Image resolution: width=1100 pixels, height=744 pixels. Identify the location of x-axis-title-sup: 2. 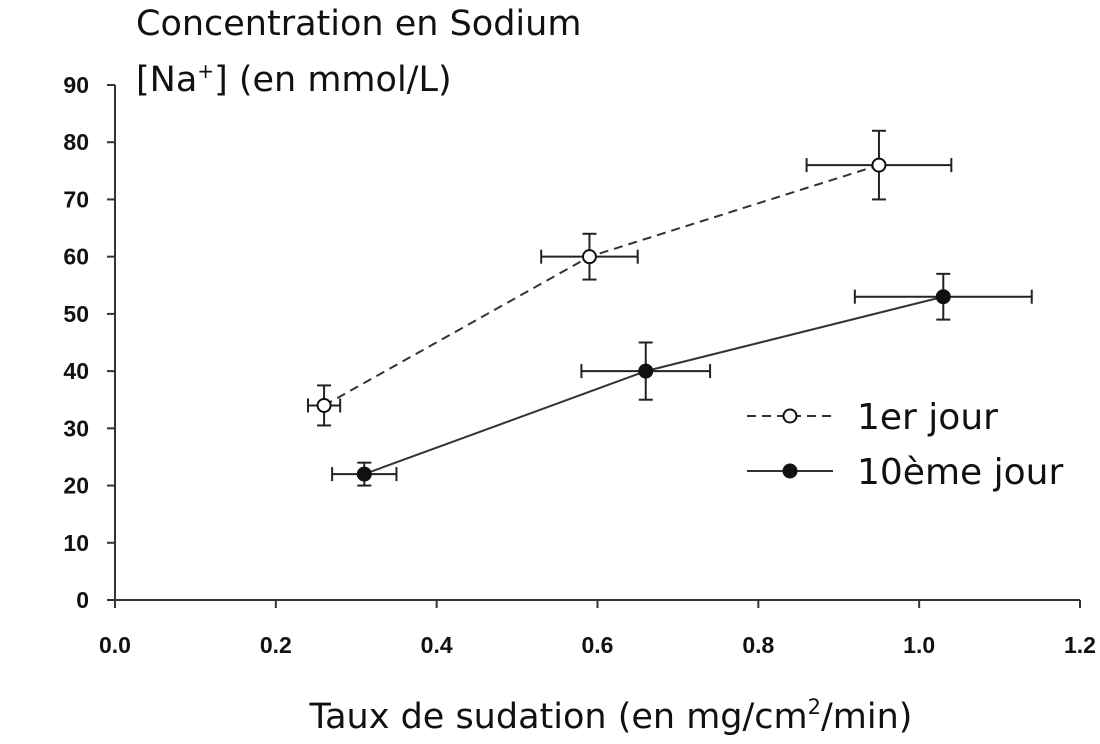
(814, 707).